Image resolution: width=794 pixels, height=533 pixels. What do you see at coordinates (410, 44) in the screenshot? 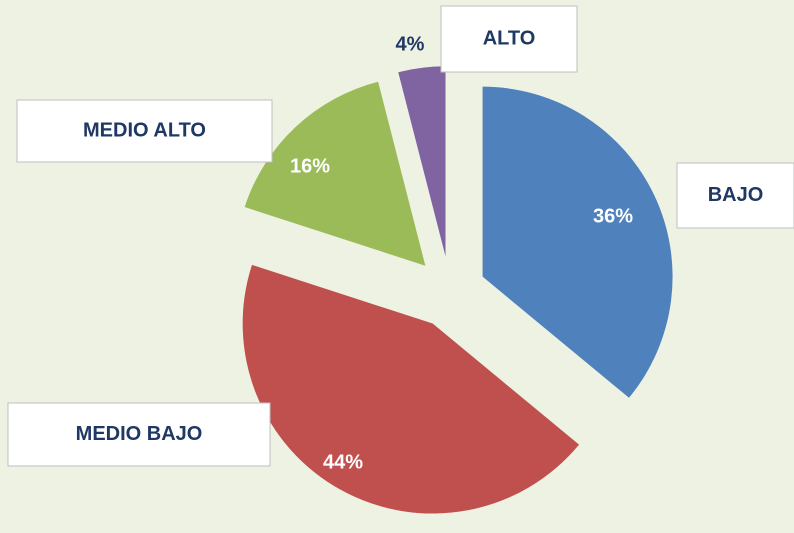
I see `value-label: 4%` at bounding box center [410, 44].